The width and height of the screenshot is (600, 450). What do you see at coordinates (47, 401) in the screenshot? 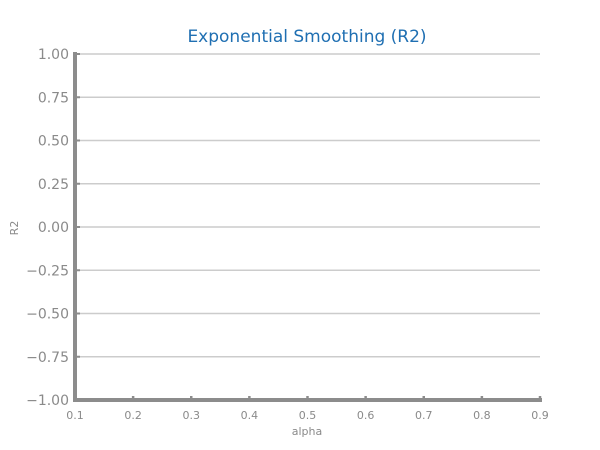
I see `y-tick-label: −1.00` at bounding box center [47, 401].